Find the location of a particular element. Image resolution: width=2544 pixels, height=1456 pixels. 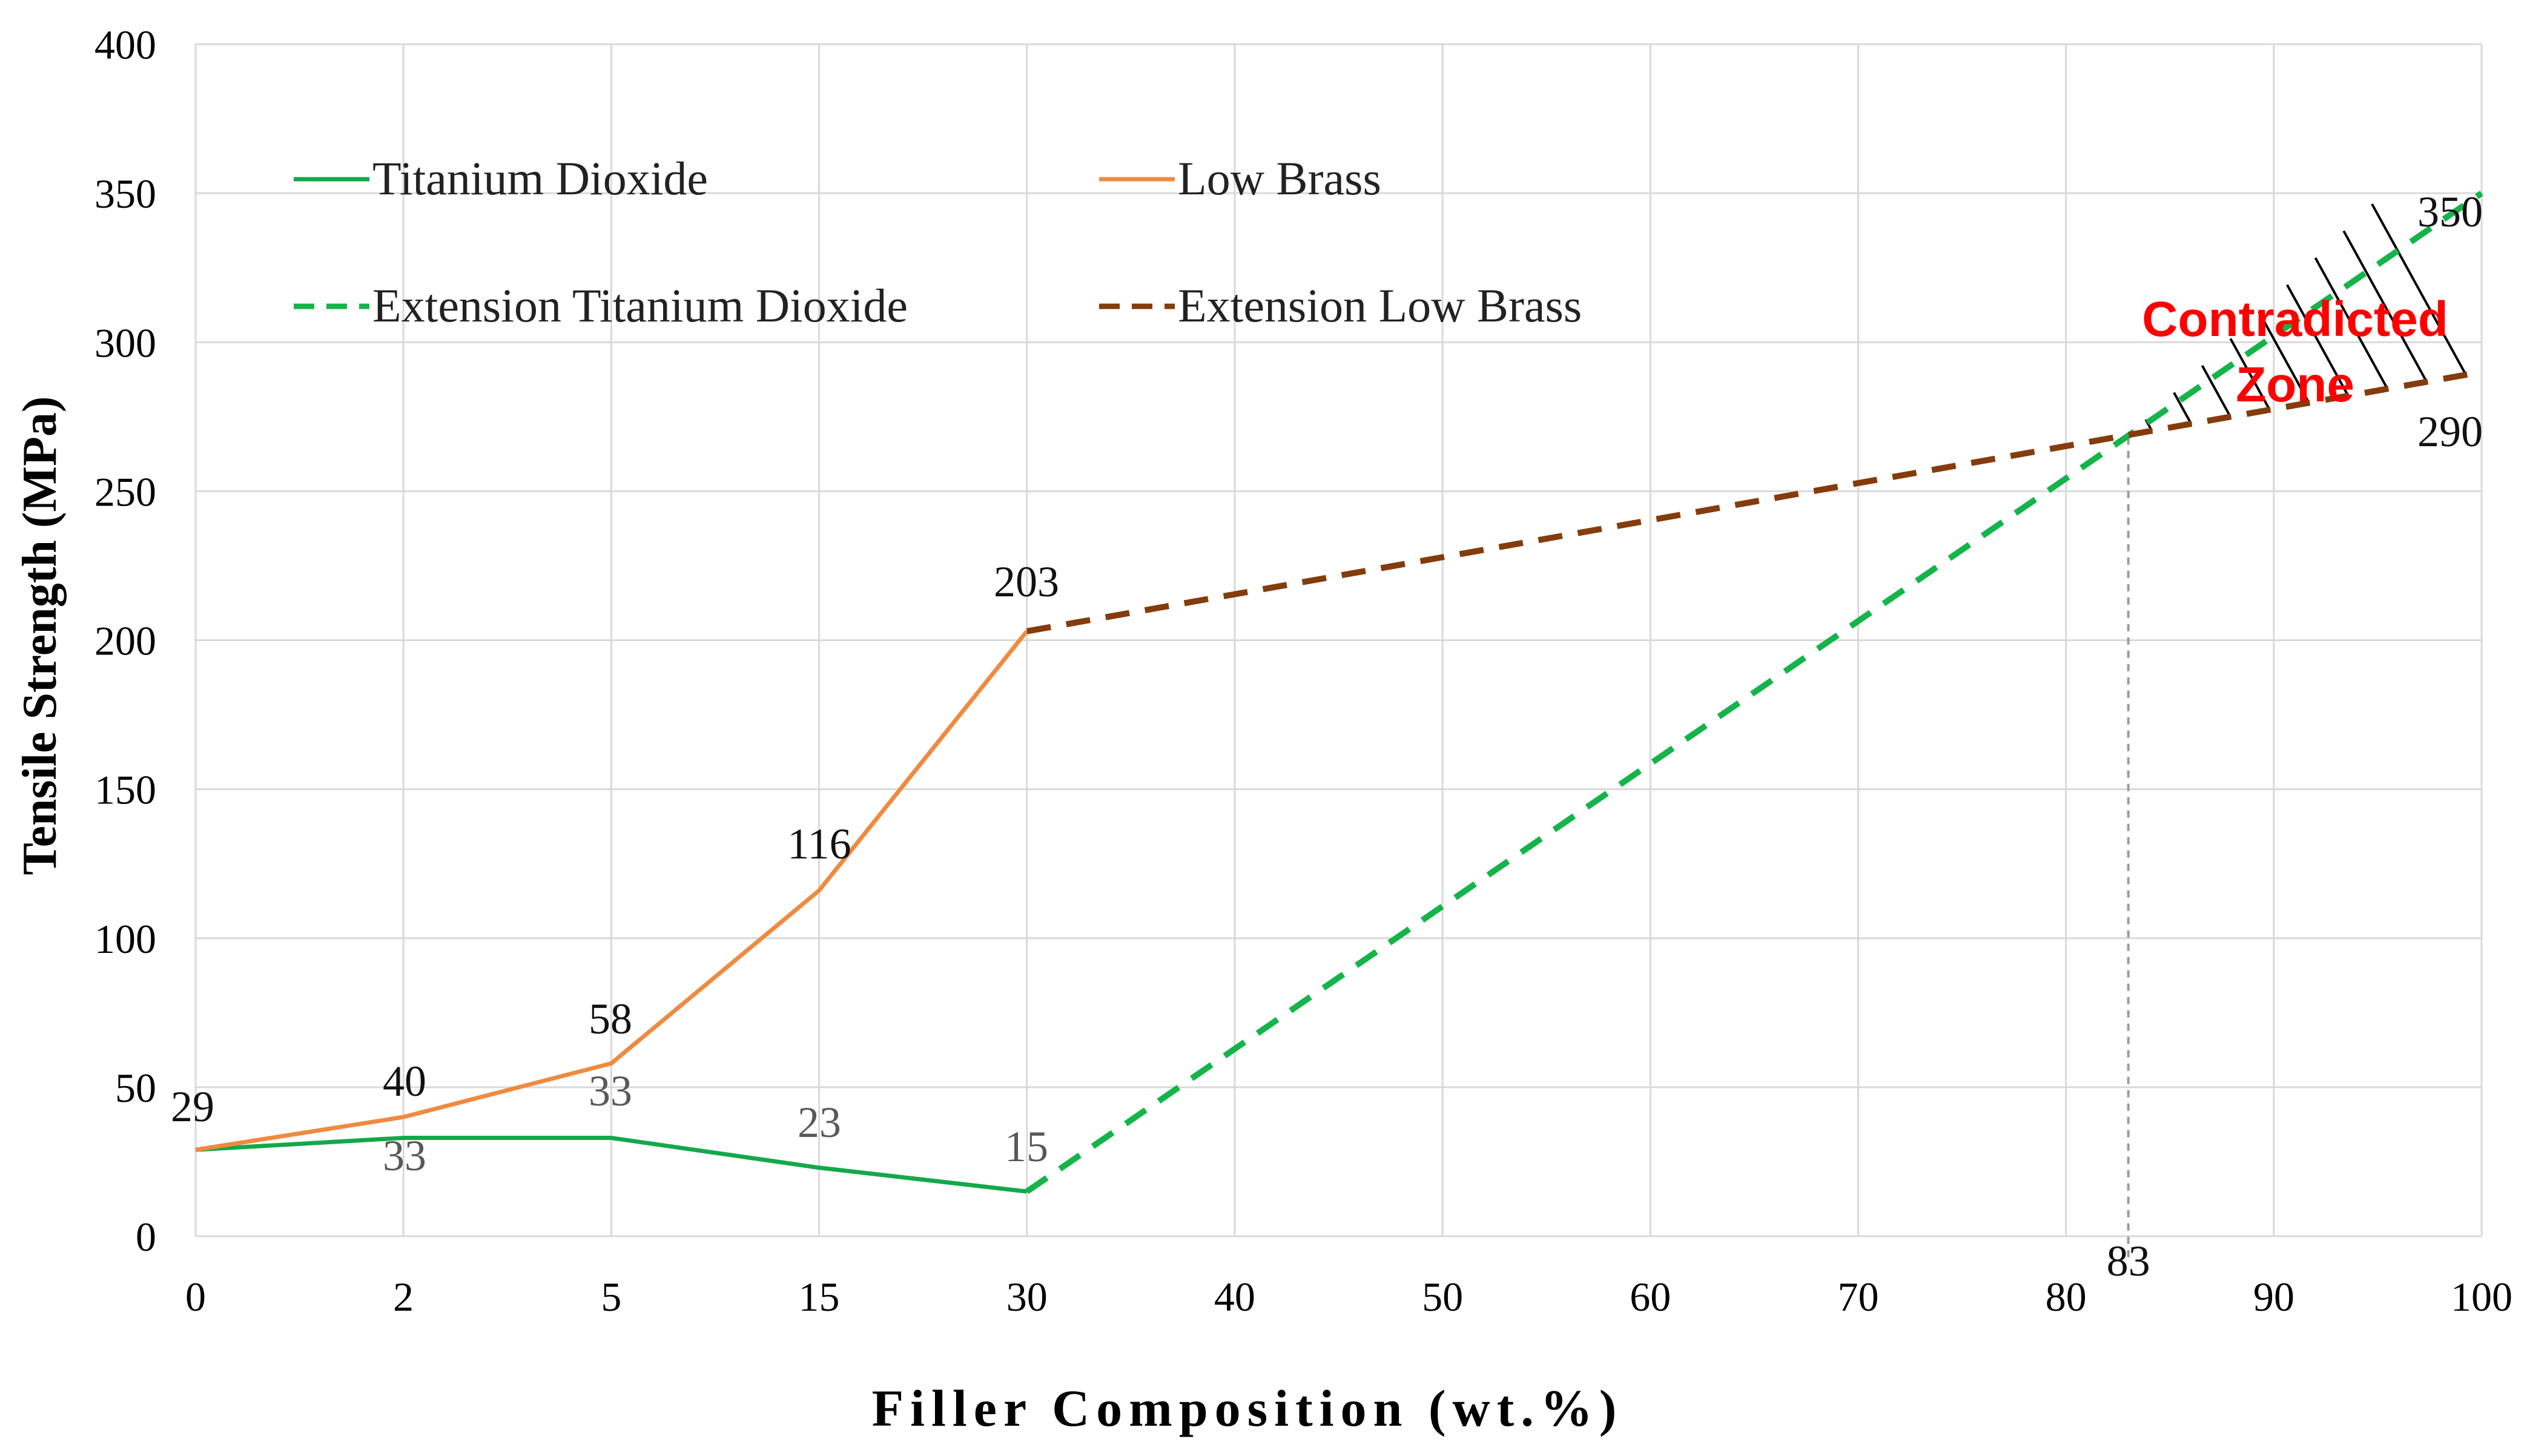

y-tick-label: 50 is located at coordinates (135, 1088).